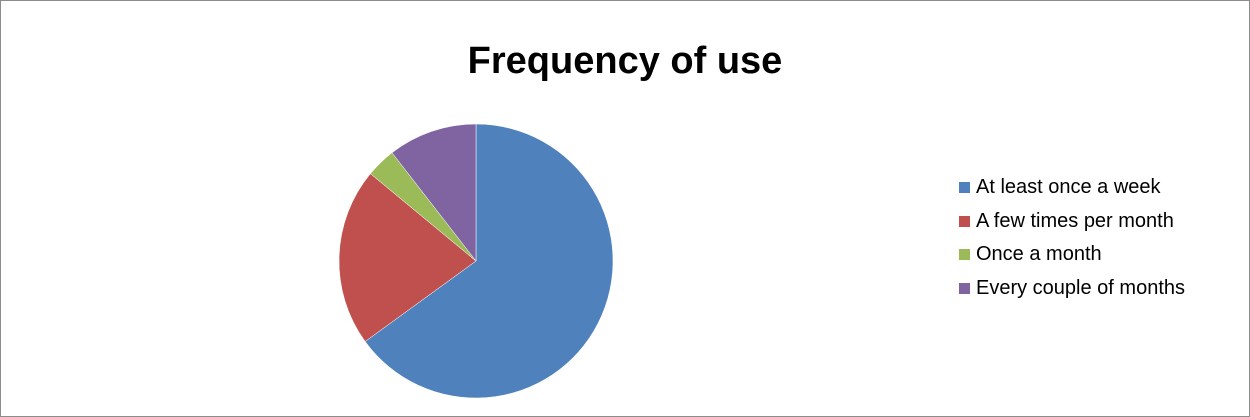 This screenshot has width=1250, height=417. Describe the element at coordinates (1068, 187) in the screenshot. I see `legend-label: At least once a week` at that location.